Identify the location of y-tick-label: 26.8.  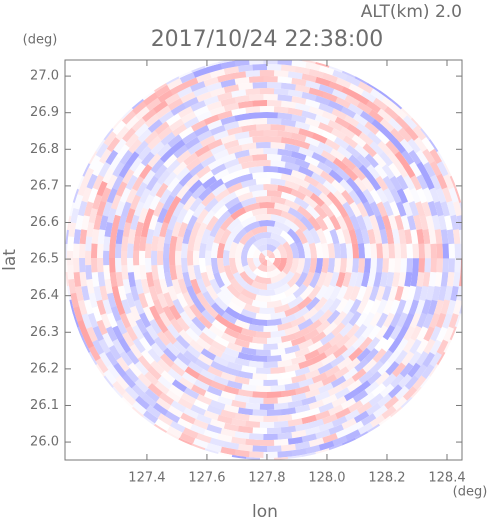
(44, 149).